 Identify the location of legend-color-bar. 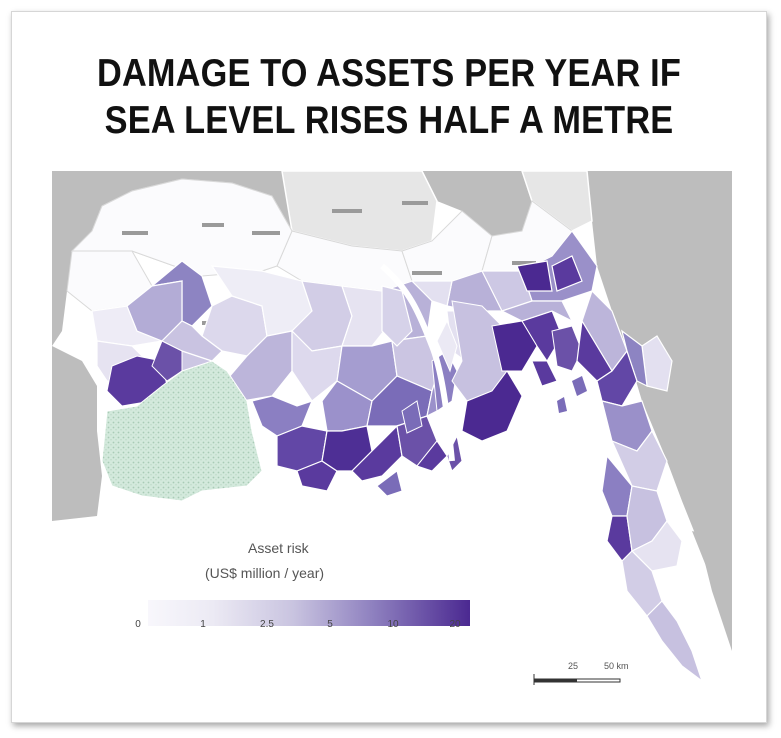
(309, 613).